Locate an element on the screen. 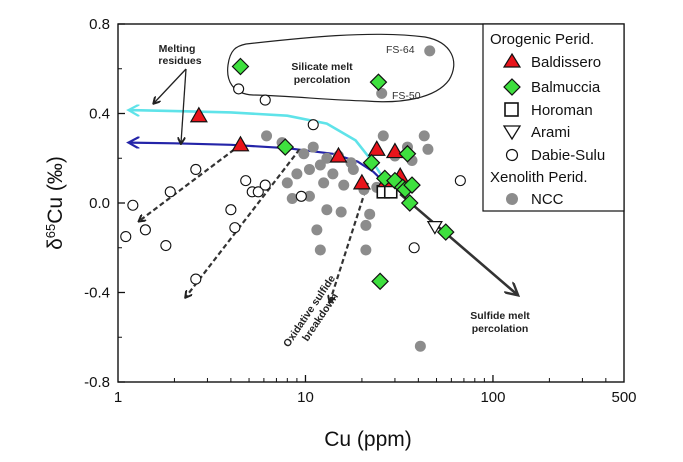  anno-fs50: FS-50 is located at coordinates (406, 96).